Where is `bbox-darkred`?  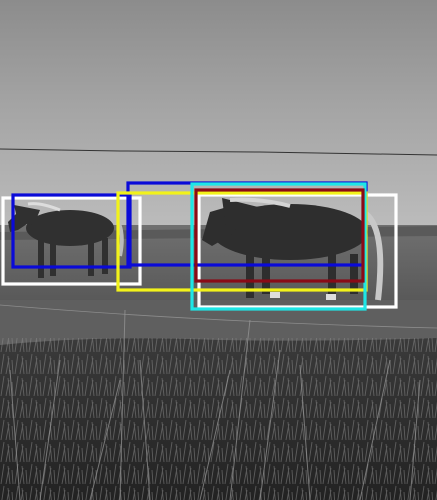 bbox-darkred is located at coordinates (279, 235).